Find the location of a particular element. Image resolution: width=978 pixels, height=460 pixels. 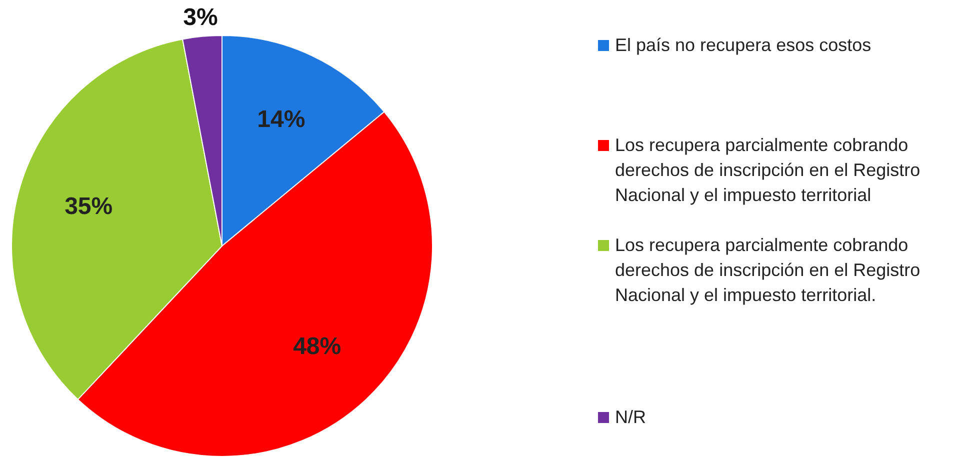

legend-label: Los recupera parcialmente cobrando derechos de inscripción en el Registro Nacional y el impuesto territorial is located at coordinates (768, 170).